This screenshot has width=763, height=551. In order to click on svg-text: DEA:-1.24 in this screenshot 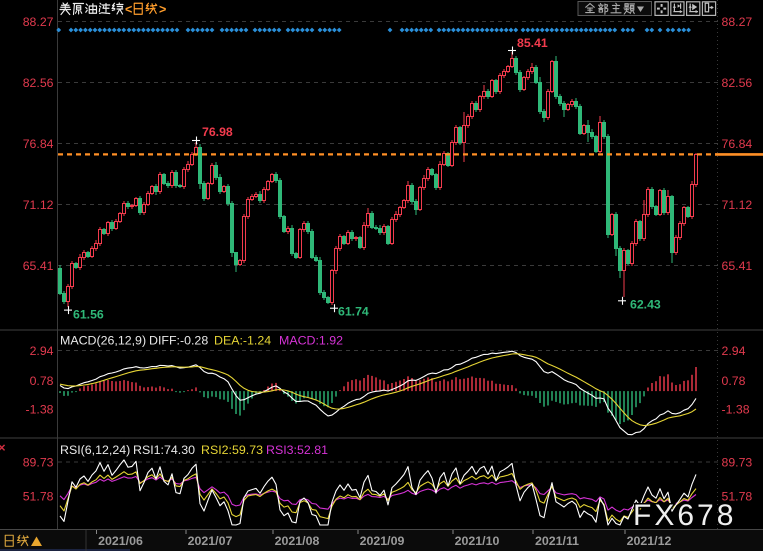, I will do `click(242, 341)`.